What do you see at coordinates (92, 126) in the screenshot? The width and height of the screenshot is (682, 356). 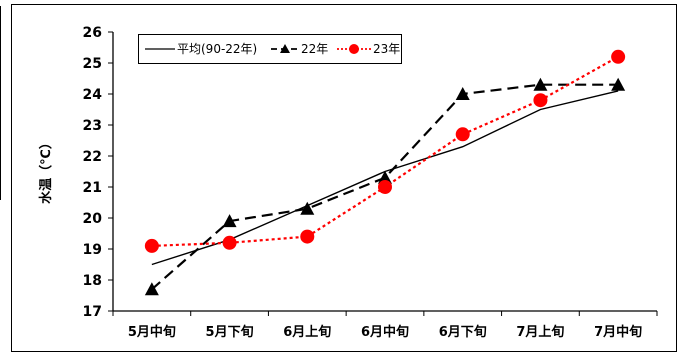 I see `y-tick-label: 23` at bounding box center [92, 126].